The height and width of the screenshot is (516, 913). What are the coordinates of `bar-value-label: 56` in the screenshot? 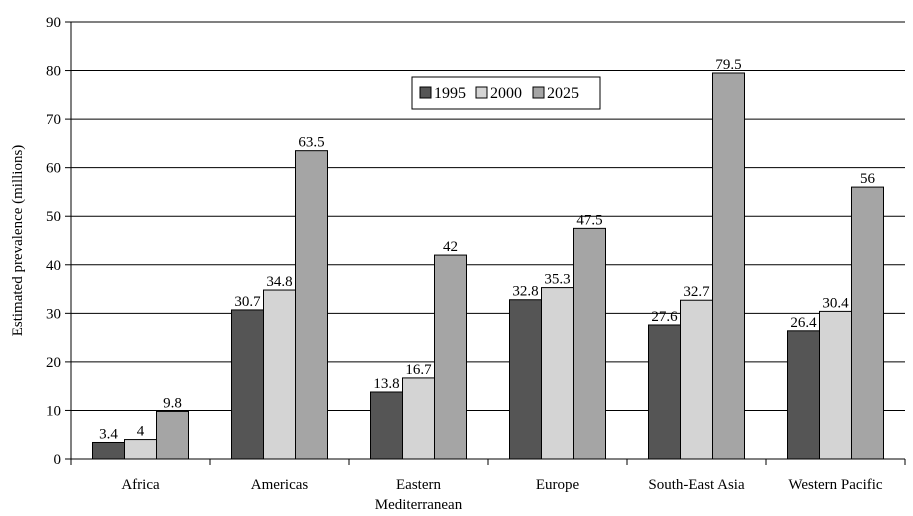 It's located at (868, 179).